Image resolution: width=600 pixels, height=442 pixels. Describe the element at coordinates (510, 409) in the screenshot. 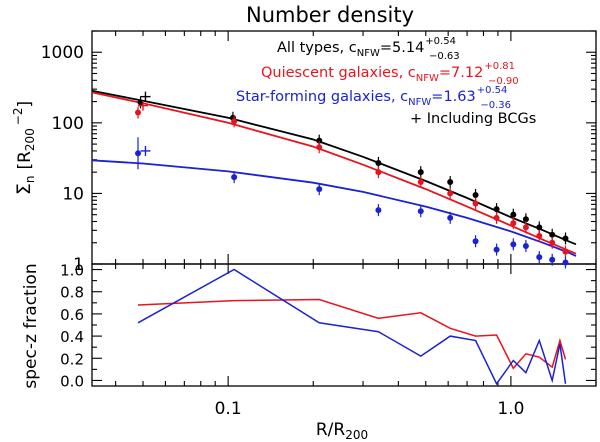

I see `x-tick-label: 1.0` at that location.